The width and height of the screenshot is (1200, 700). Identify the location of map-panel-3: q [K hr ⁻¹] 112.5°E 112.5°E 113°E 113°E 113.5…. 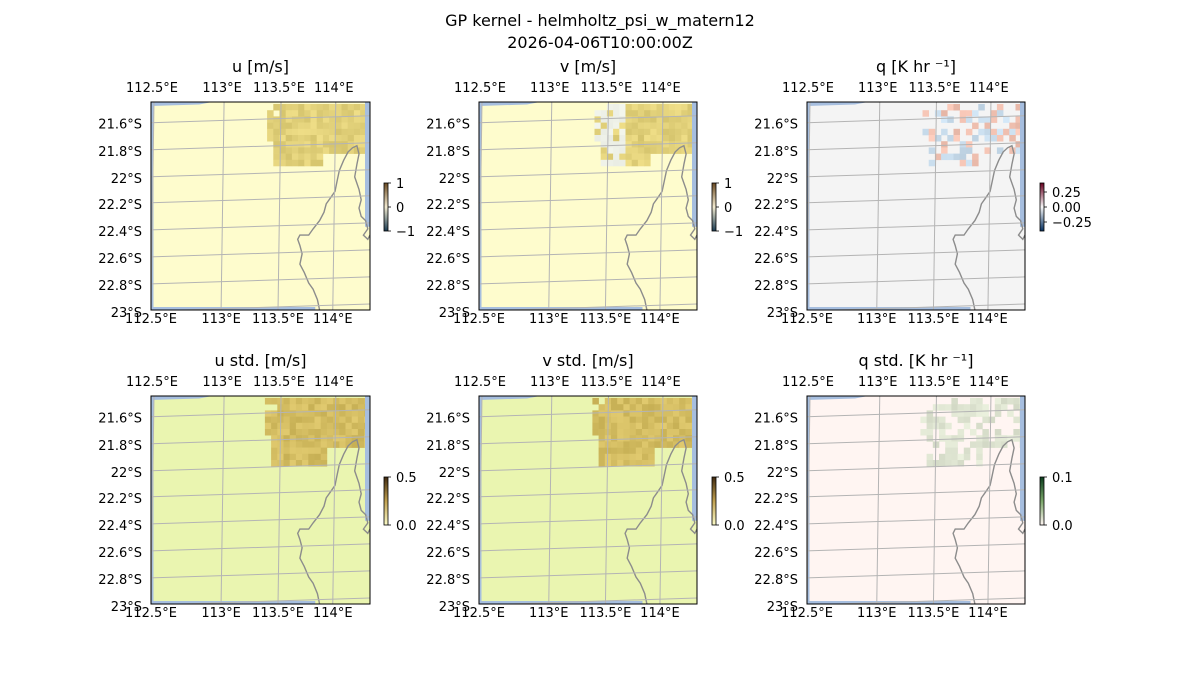
(923, 192).